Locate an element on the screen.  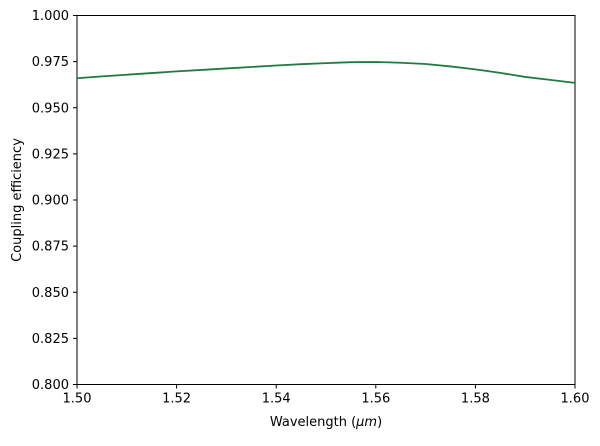
x-axis-ticks: 1.50 1.52 1.54 1.56 1.58 1.60 is located at coordinates (326, 395).